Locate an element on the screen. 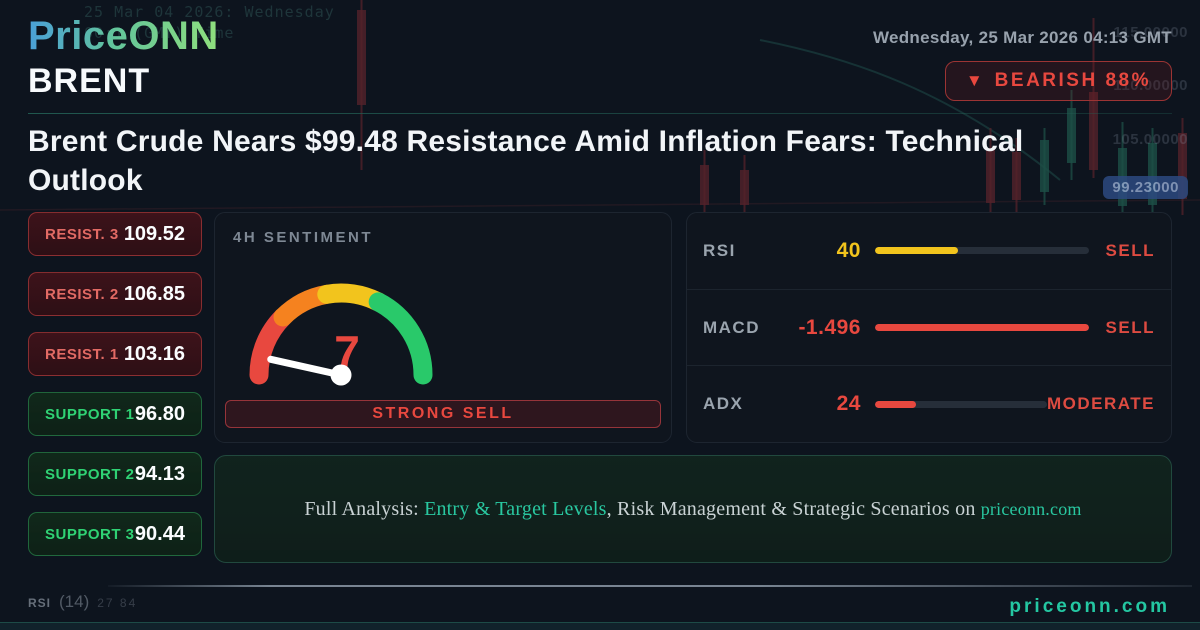  level-label: SUPPORT 2 is located at coordinates (90, 474).